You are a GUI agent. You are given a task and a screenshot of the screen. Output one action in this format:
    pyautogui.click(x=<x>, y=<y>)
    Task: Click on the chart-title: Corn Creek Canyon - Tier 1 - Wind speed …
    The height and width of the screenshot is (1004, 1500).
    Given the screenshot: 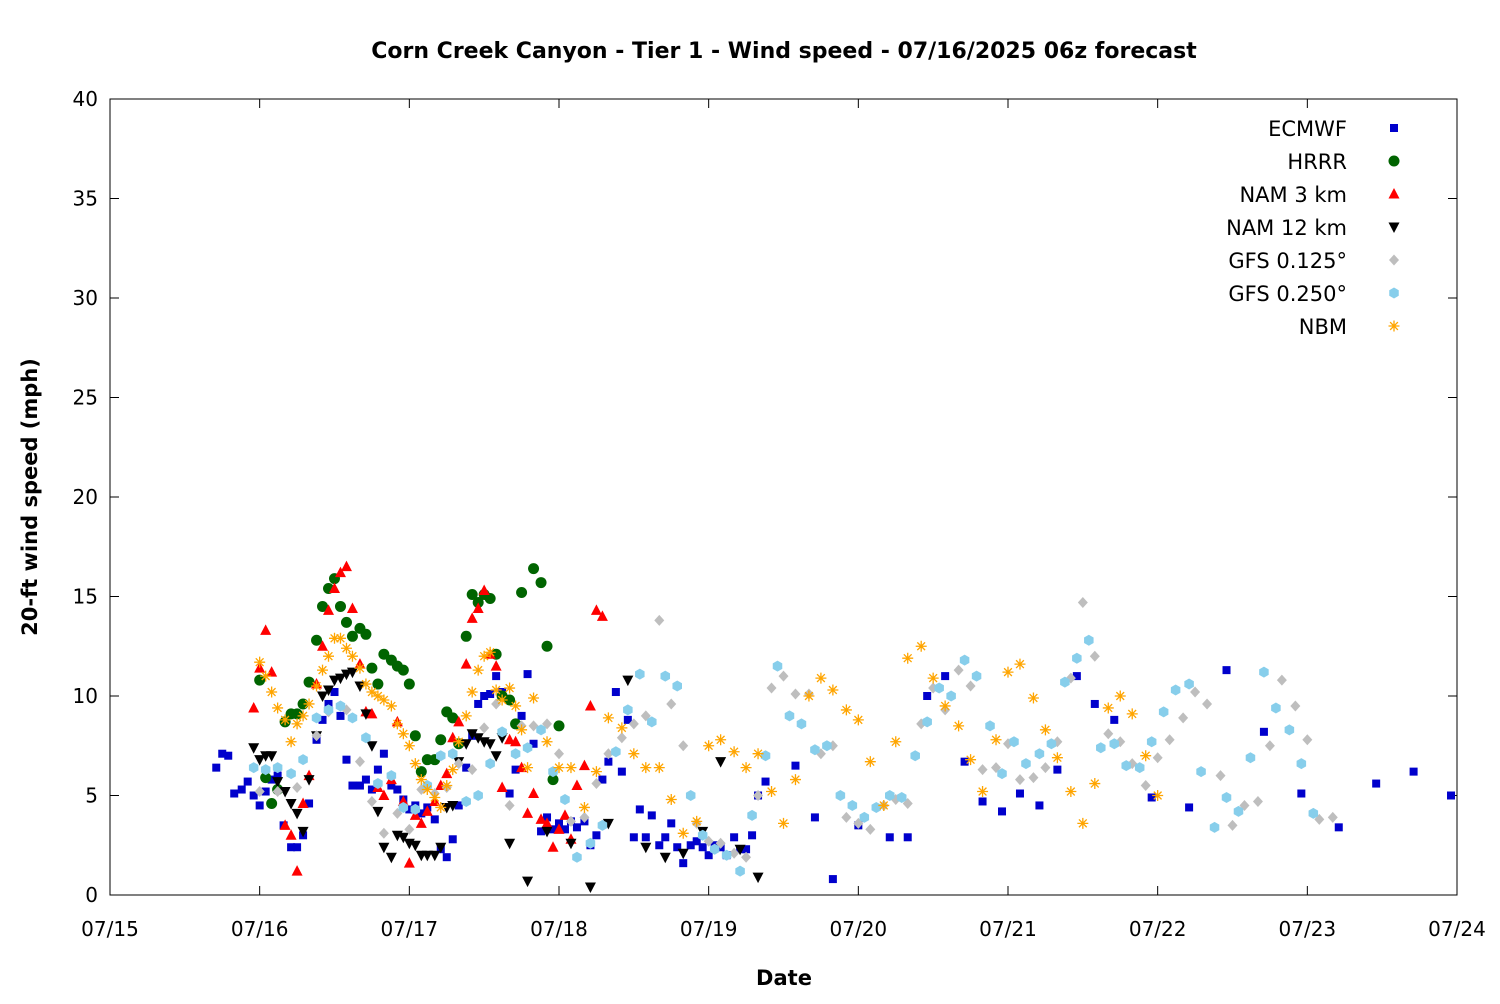 What is the action you would take?
    pyautogui.click(x=784, y=51)
    